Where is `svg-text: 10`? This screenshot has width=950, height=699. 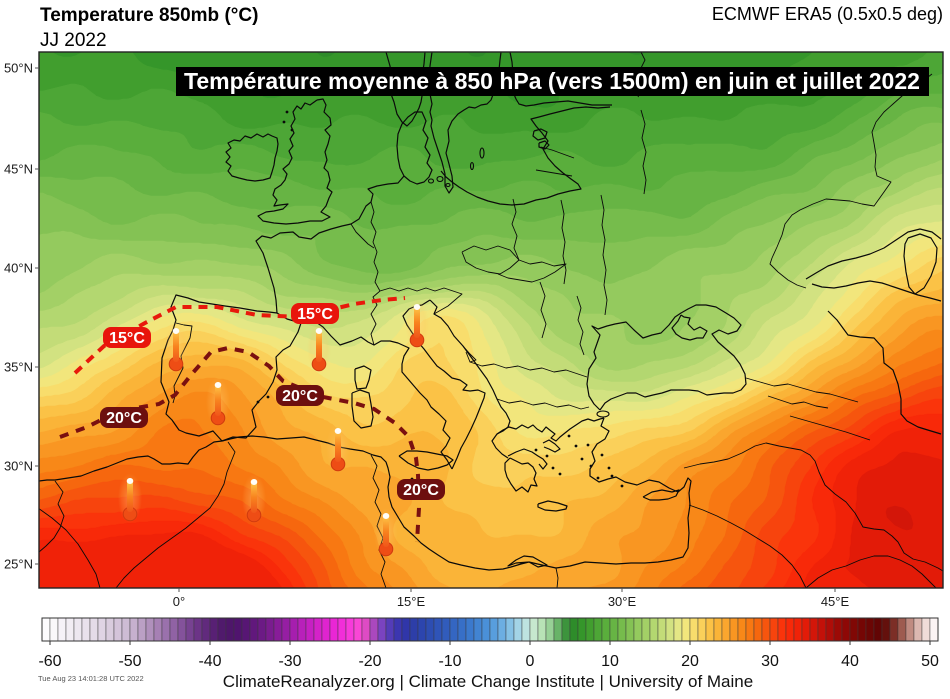 svg-text: 10 is located at coordinates (610, 661).